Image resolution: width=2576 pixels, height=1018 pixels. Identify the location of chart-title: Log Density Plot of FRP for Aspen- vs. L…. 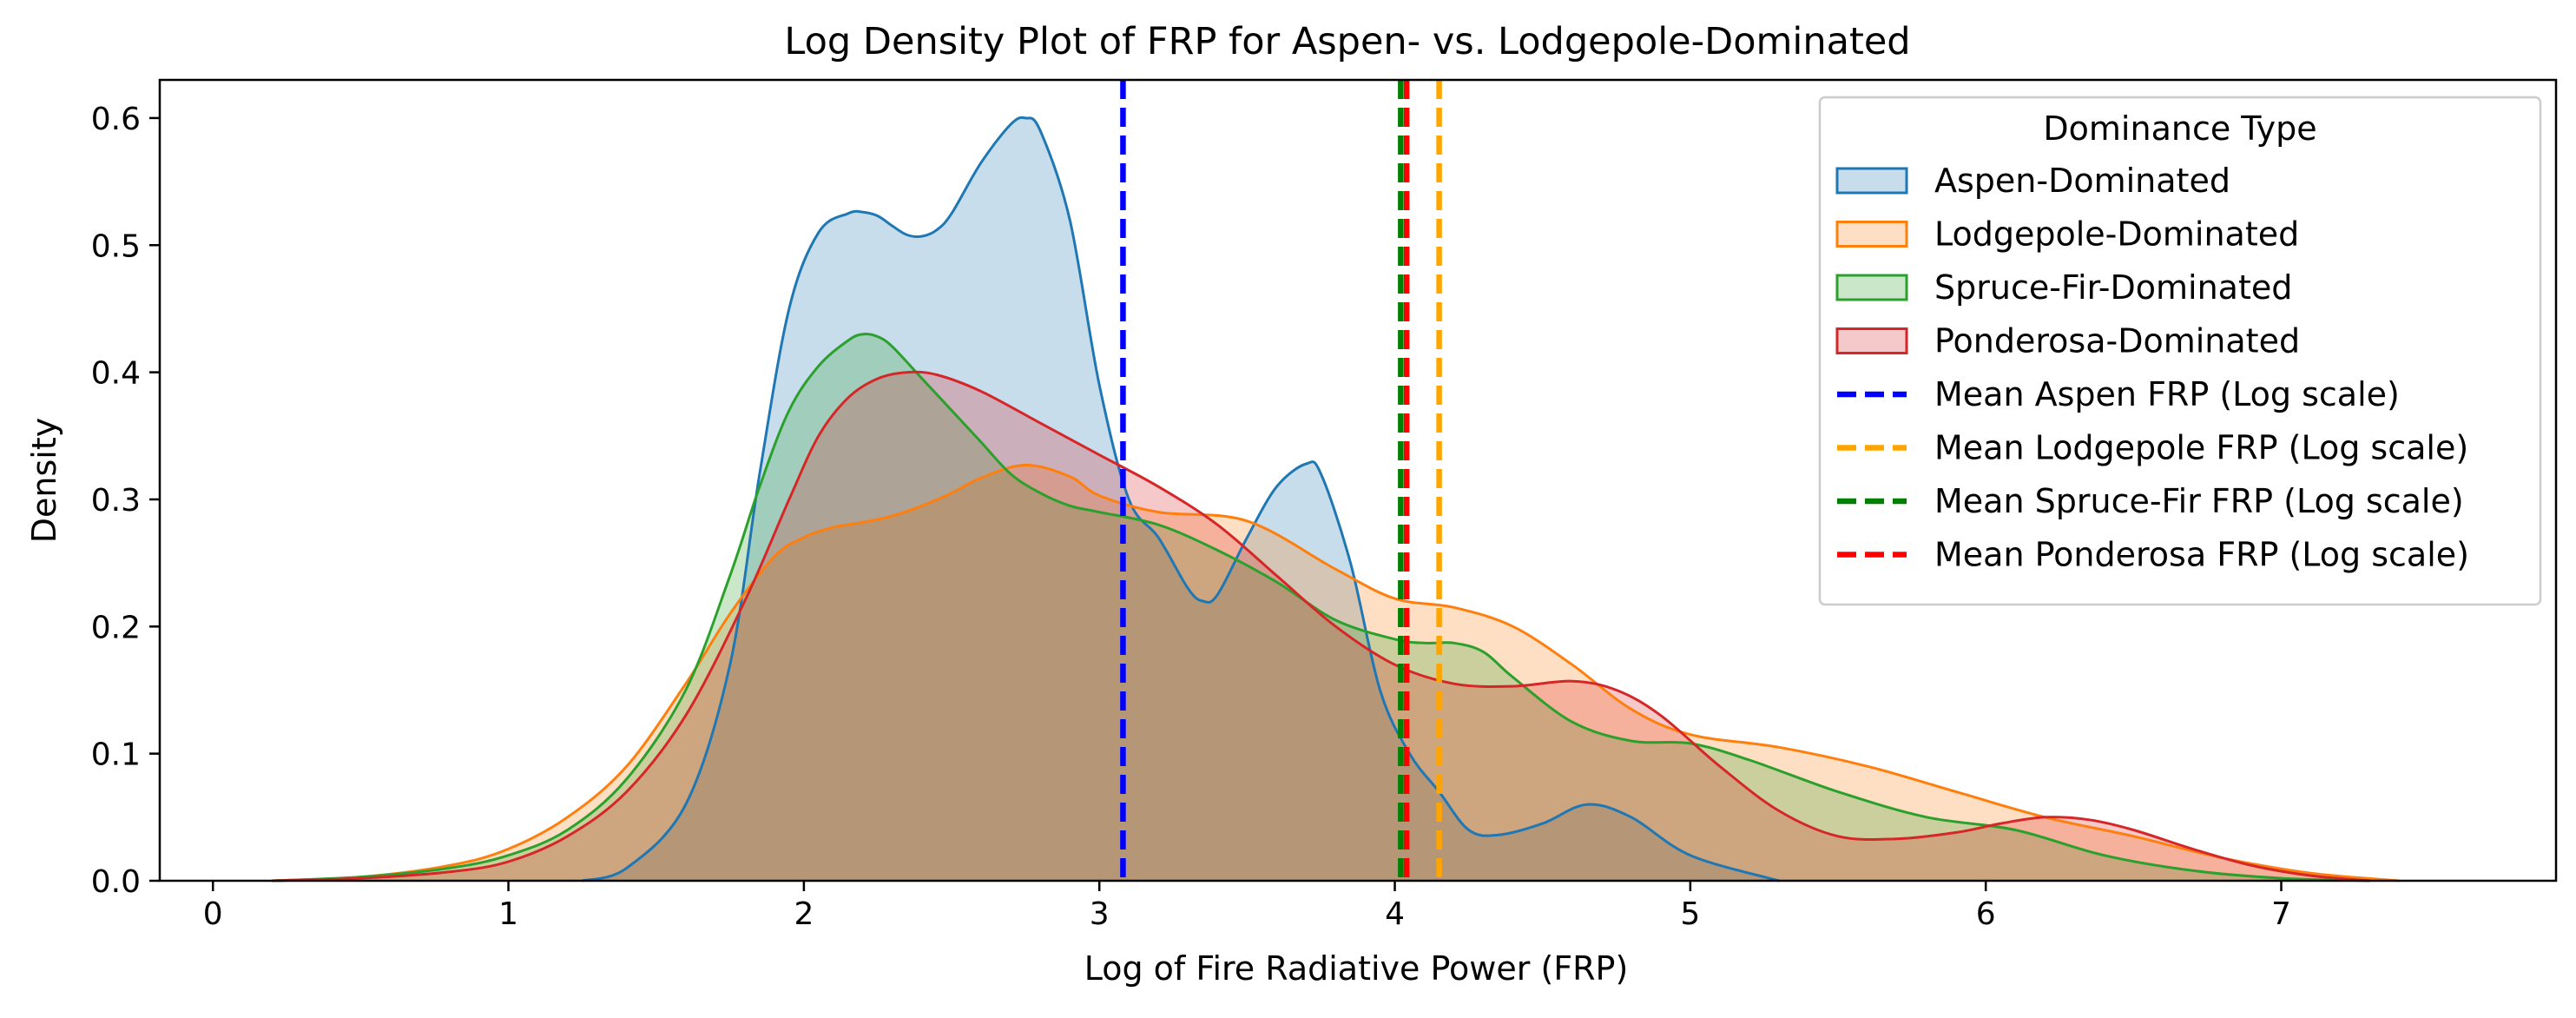
(1347, 41).